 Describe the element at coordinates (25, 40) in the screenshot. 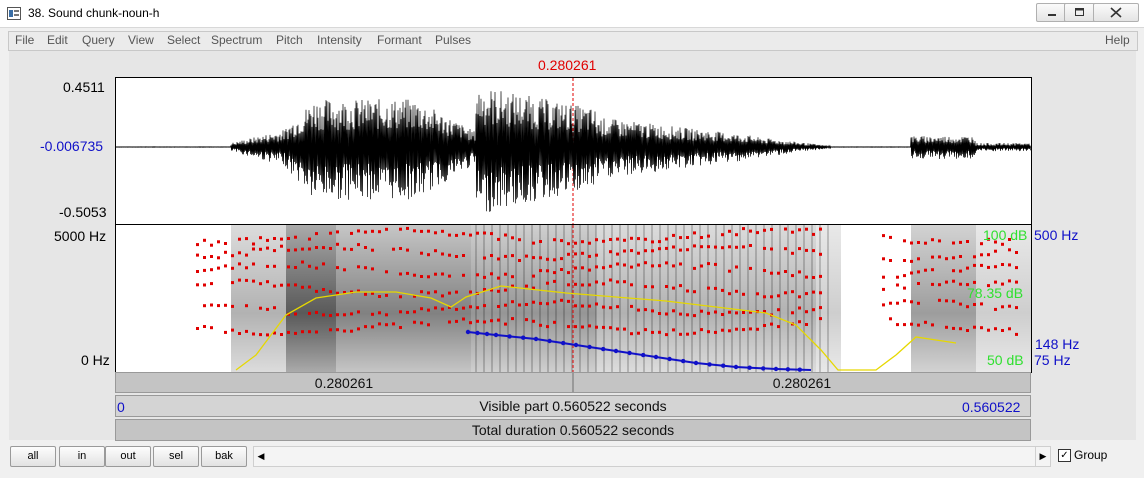

I see `menu-file: File` at that location.